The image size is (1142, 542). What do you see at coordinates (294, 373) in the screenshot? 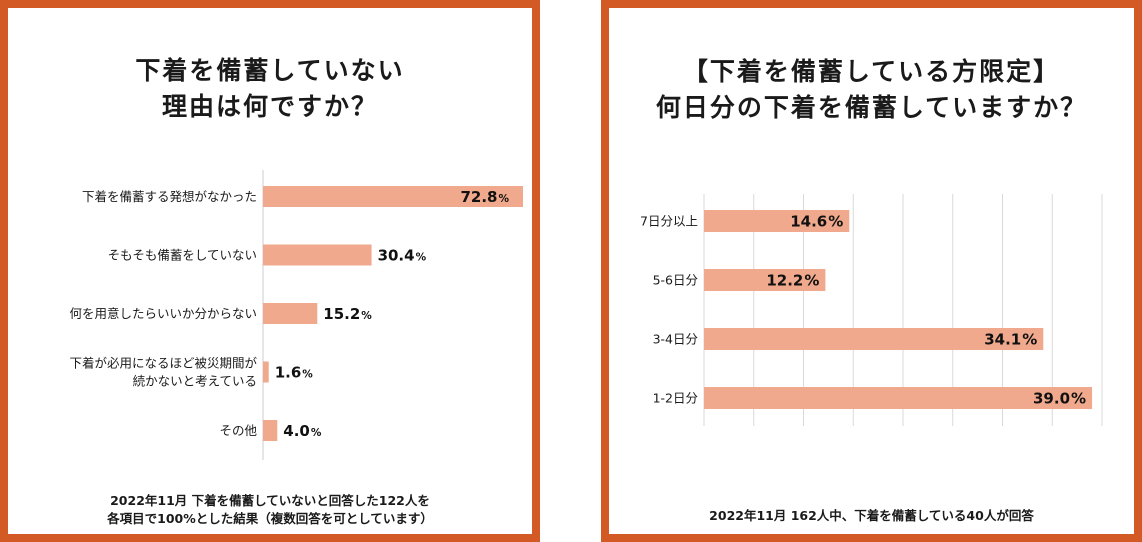
I see `left-value-label-3: 1.6%` at bounding box center [294, 373].